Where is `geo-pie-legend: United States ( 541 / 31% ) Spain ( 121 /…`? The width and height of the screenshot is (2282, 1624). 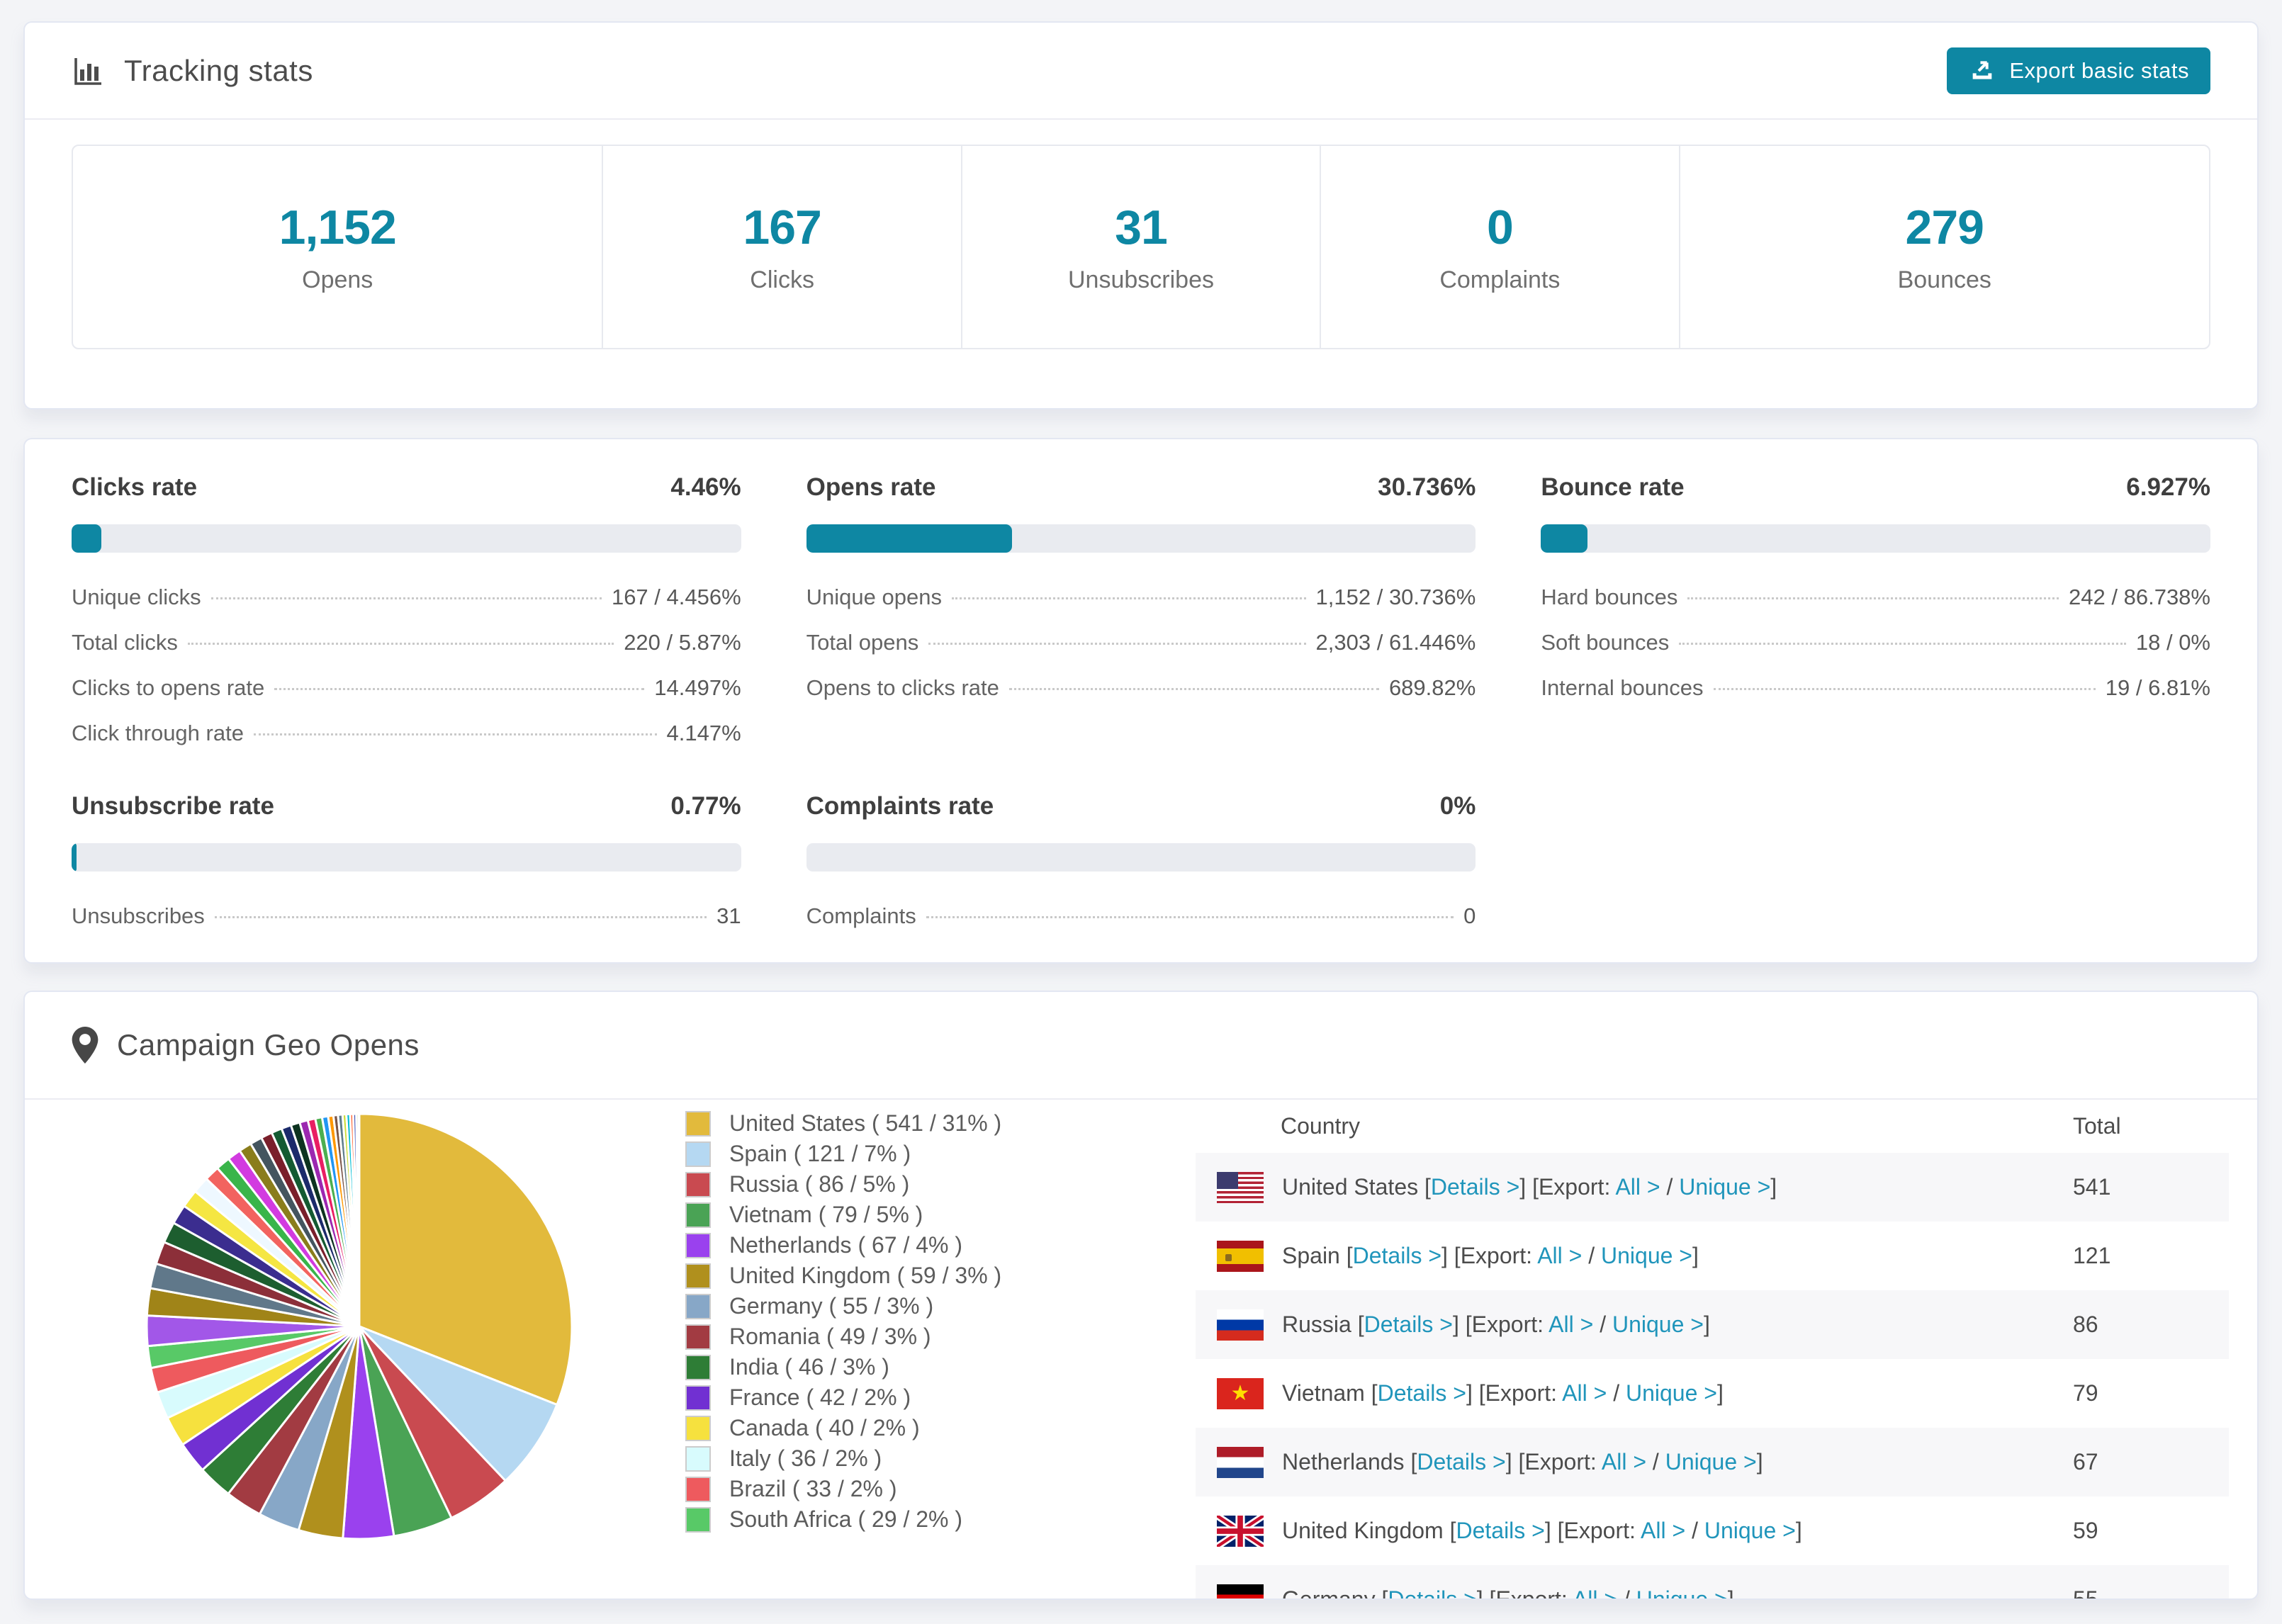 geo-pie-legend: United States ( 541 / 31% ) Spain ( 121 /… is located at coordinates (894, 1322).